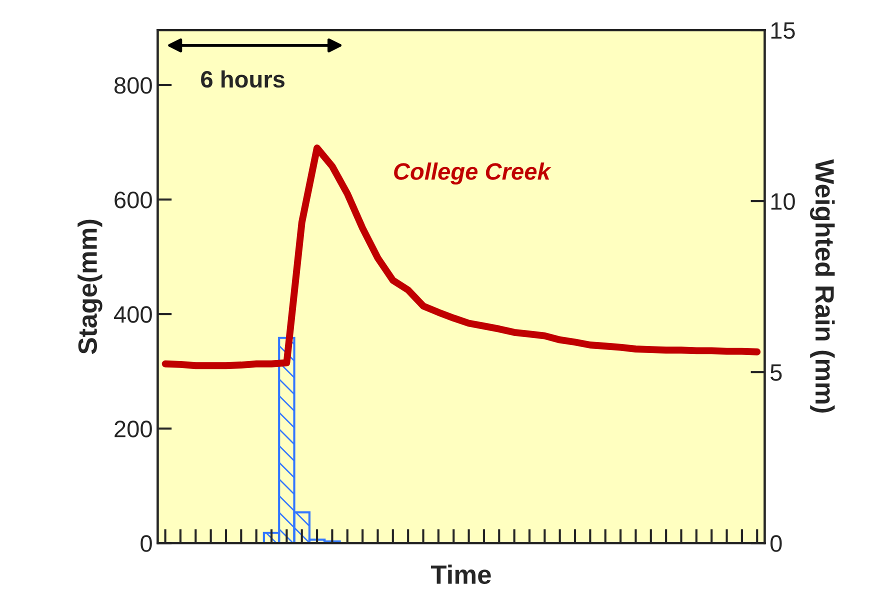 The width and height of the screenshot is (881, 613). What do you see at coordinates (242, 79) in the screenshot?
I see `annotation: 6 hours` at bounding box center [242, 79].